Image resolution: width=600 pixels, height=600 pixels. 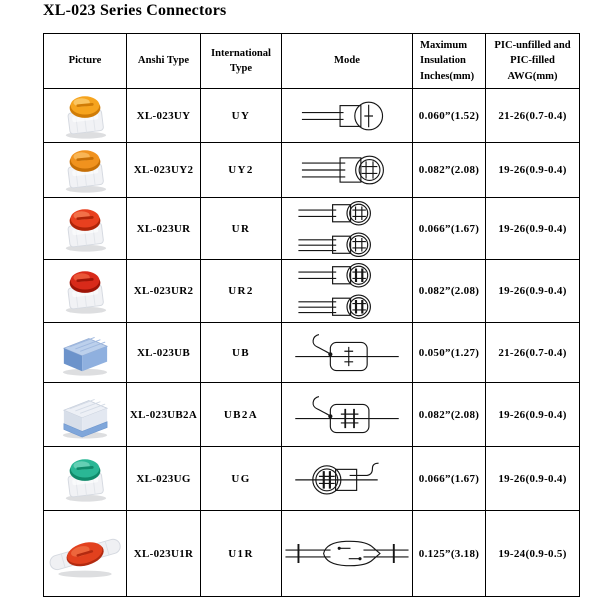 I want to click on mode-u1r-diagram-icon, so click(x=347, y=553).